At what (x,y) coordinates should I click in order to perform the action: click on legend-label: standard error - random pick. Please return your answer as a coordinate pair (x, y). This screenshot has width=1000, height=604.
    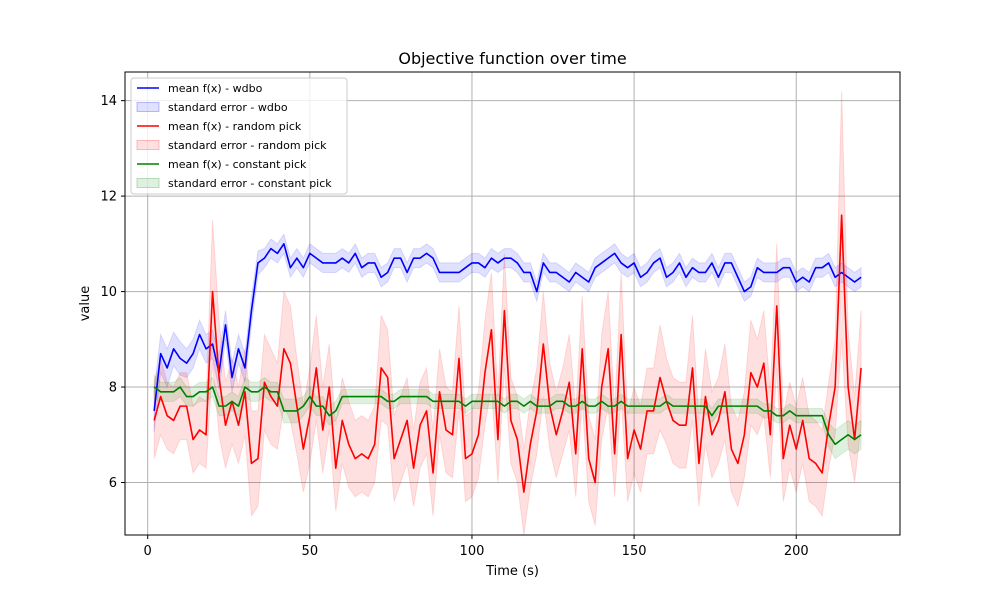
    Looking at the image, I should click on (247, 145).